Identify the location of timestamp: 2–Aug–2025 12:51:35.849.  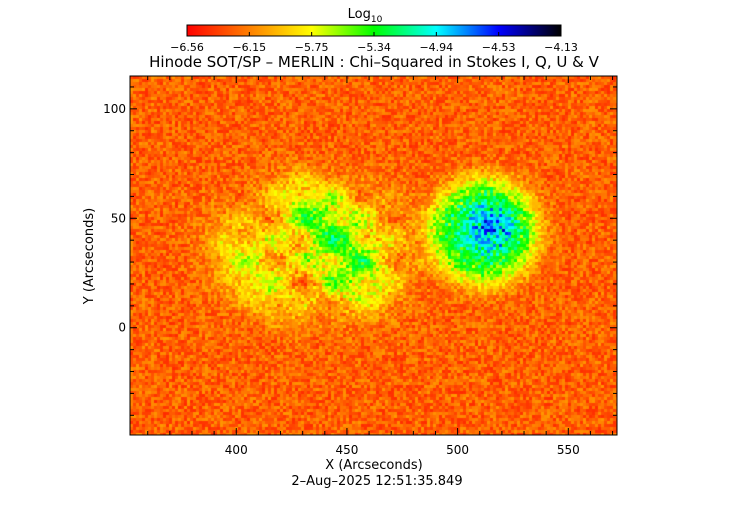
(376, 481).